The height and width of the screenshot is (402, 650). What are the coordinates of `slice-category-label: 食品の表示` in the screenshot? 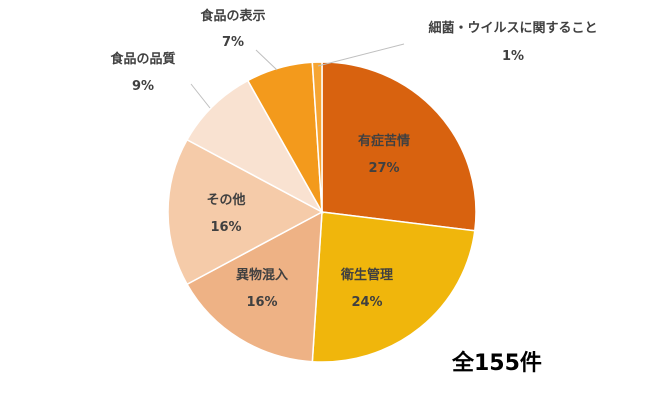 It's located at (232, 16).